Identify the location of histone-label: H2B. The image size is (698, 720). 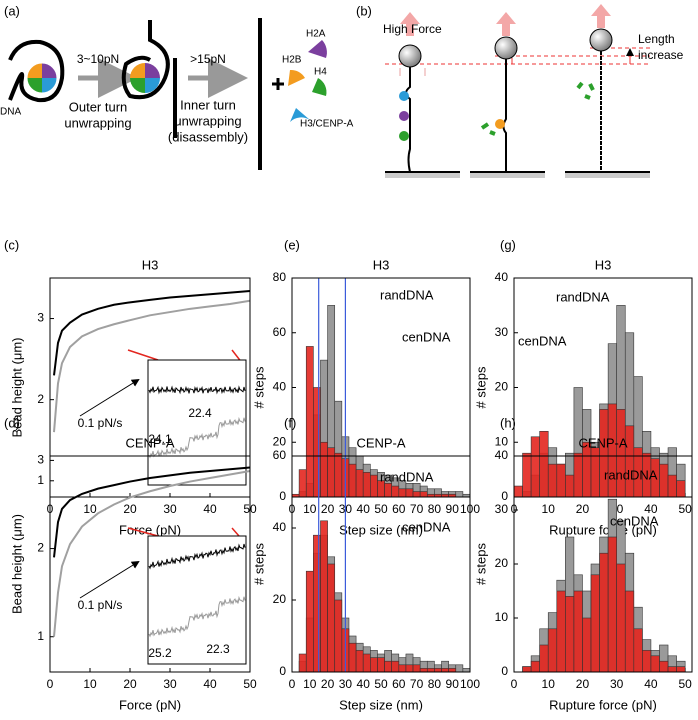
(292, 60).